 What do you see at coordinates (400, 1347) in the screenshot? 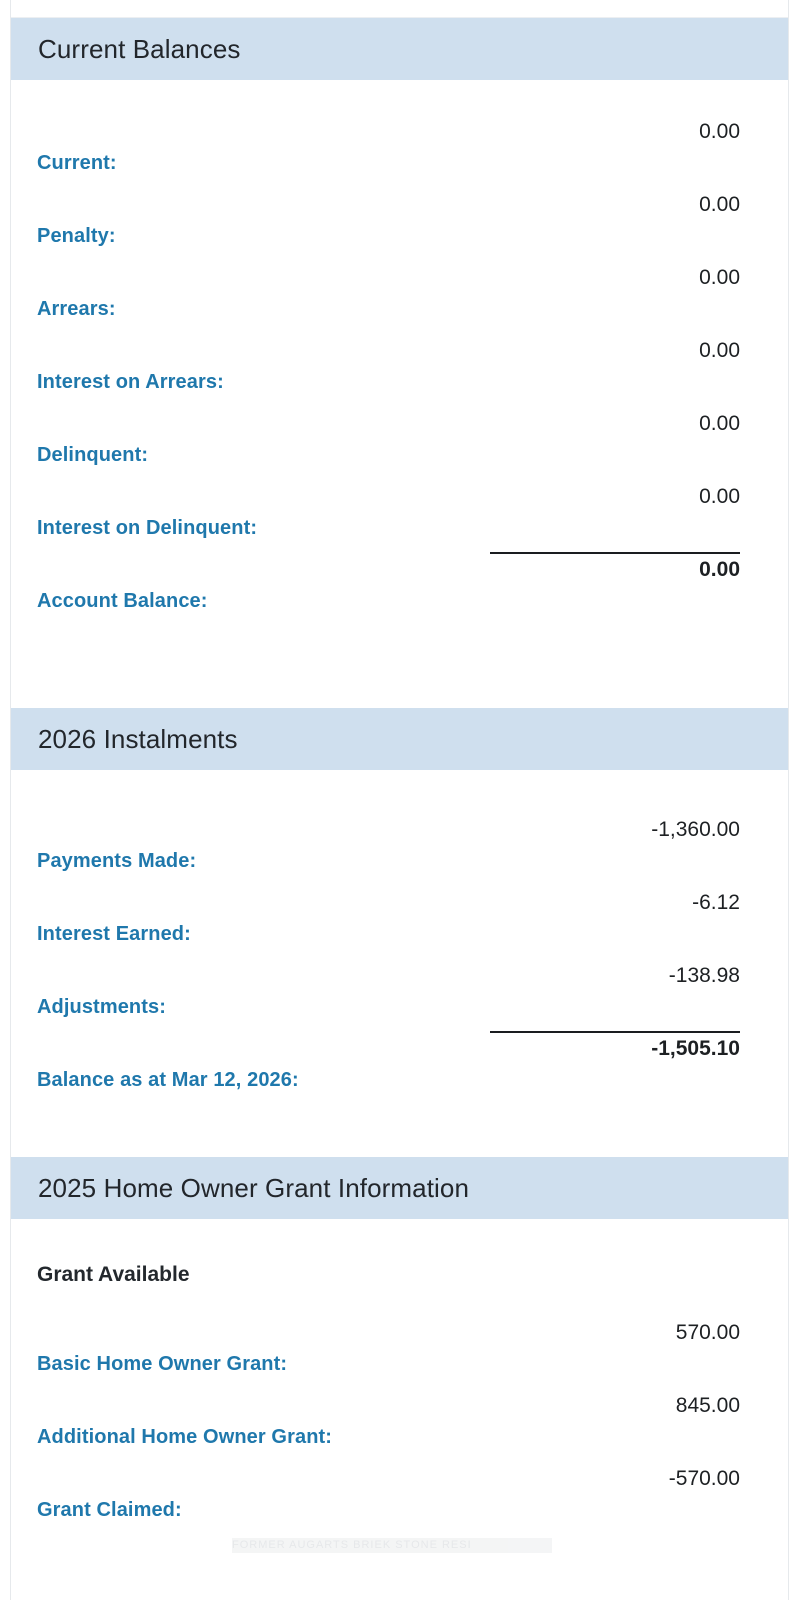
I see `grant-row-basic-home-owner-grant: Basic Home Owner Grant: 570.00` at bounding box center [400, 1347].